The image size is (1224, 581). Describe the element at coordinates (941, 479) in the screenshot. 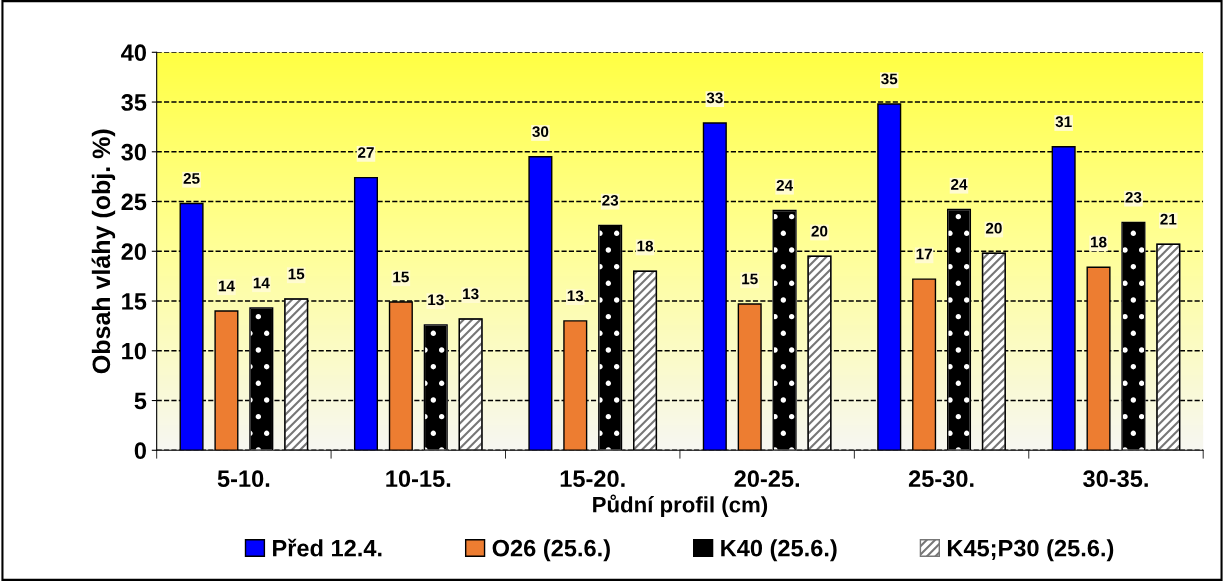

I see `x-tick-label: 25-30.` at that location.